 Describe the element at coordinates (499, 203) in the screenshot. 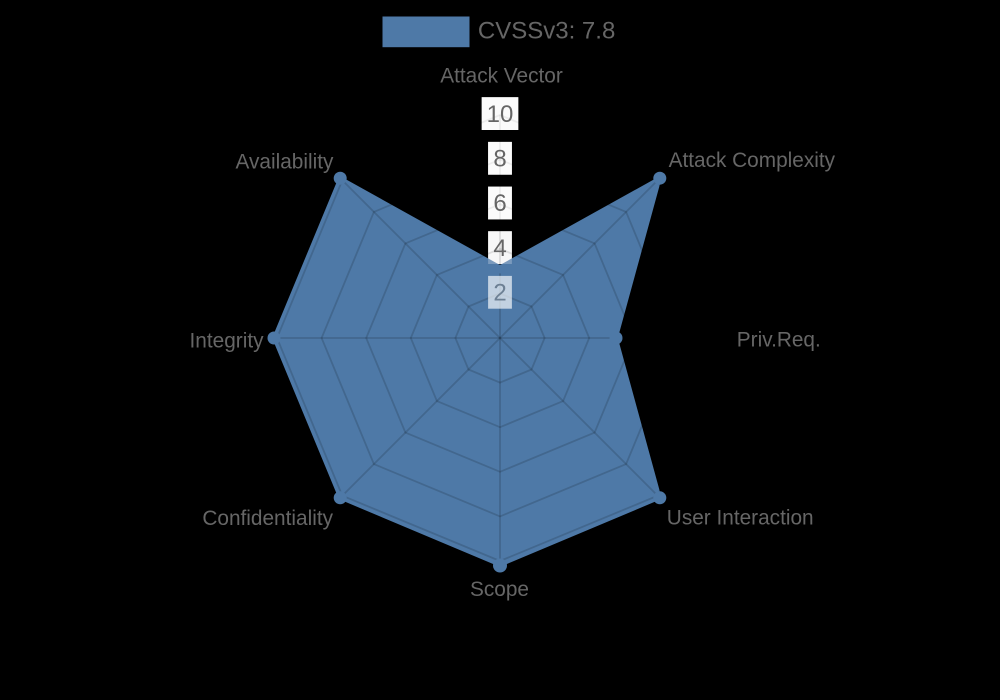

I see `svg-text: 6` at that location.